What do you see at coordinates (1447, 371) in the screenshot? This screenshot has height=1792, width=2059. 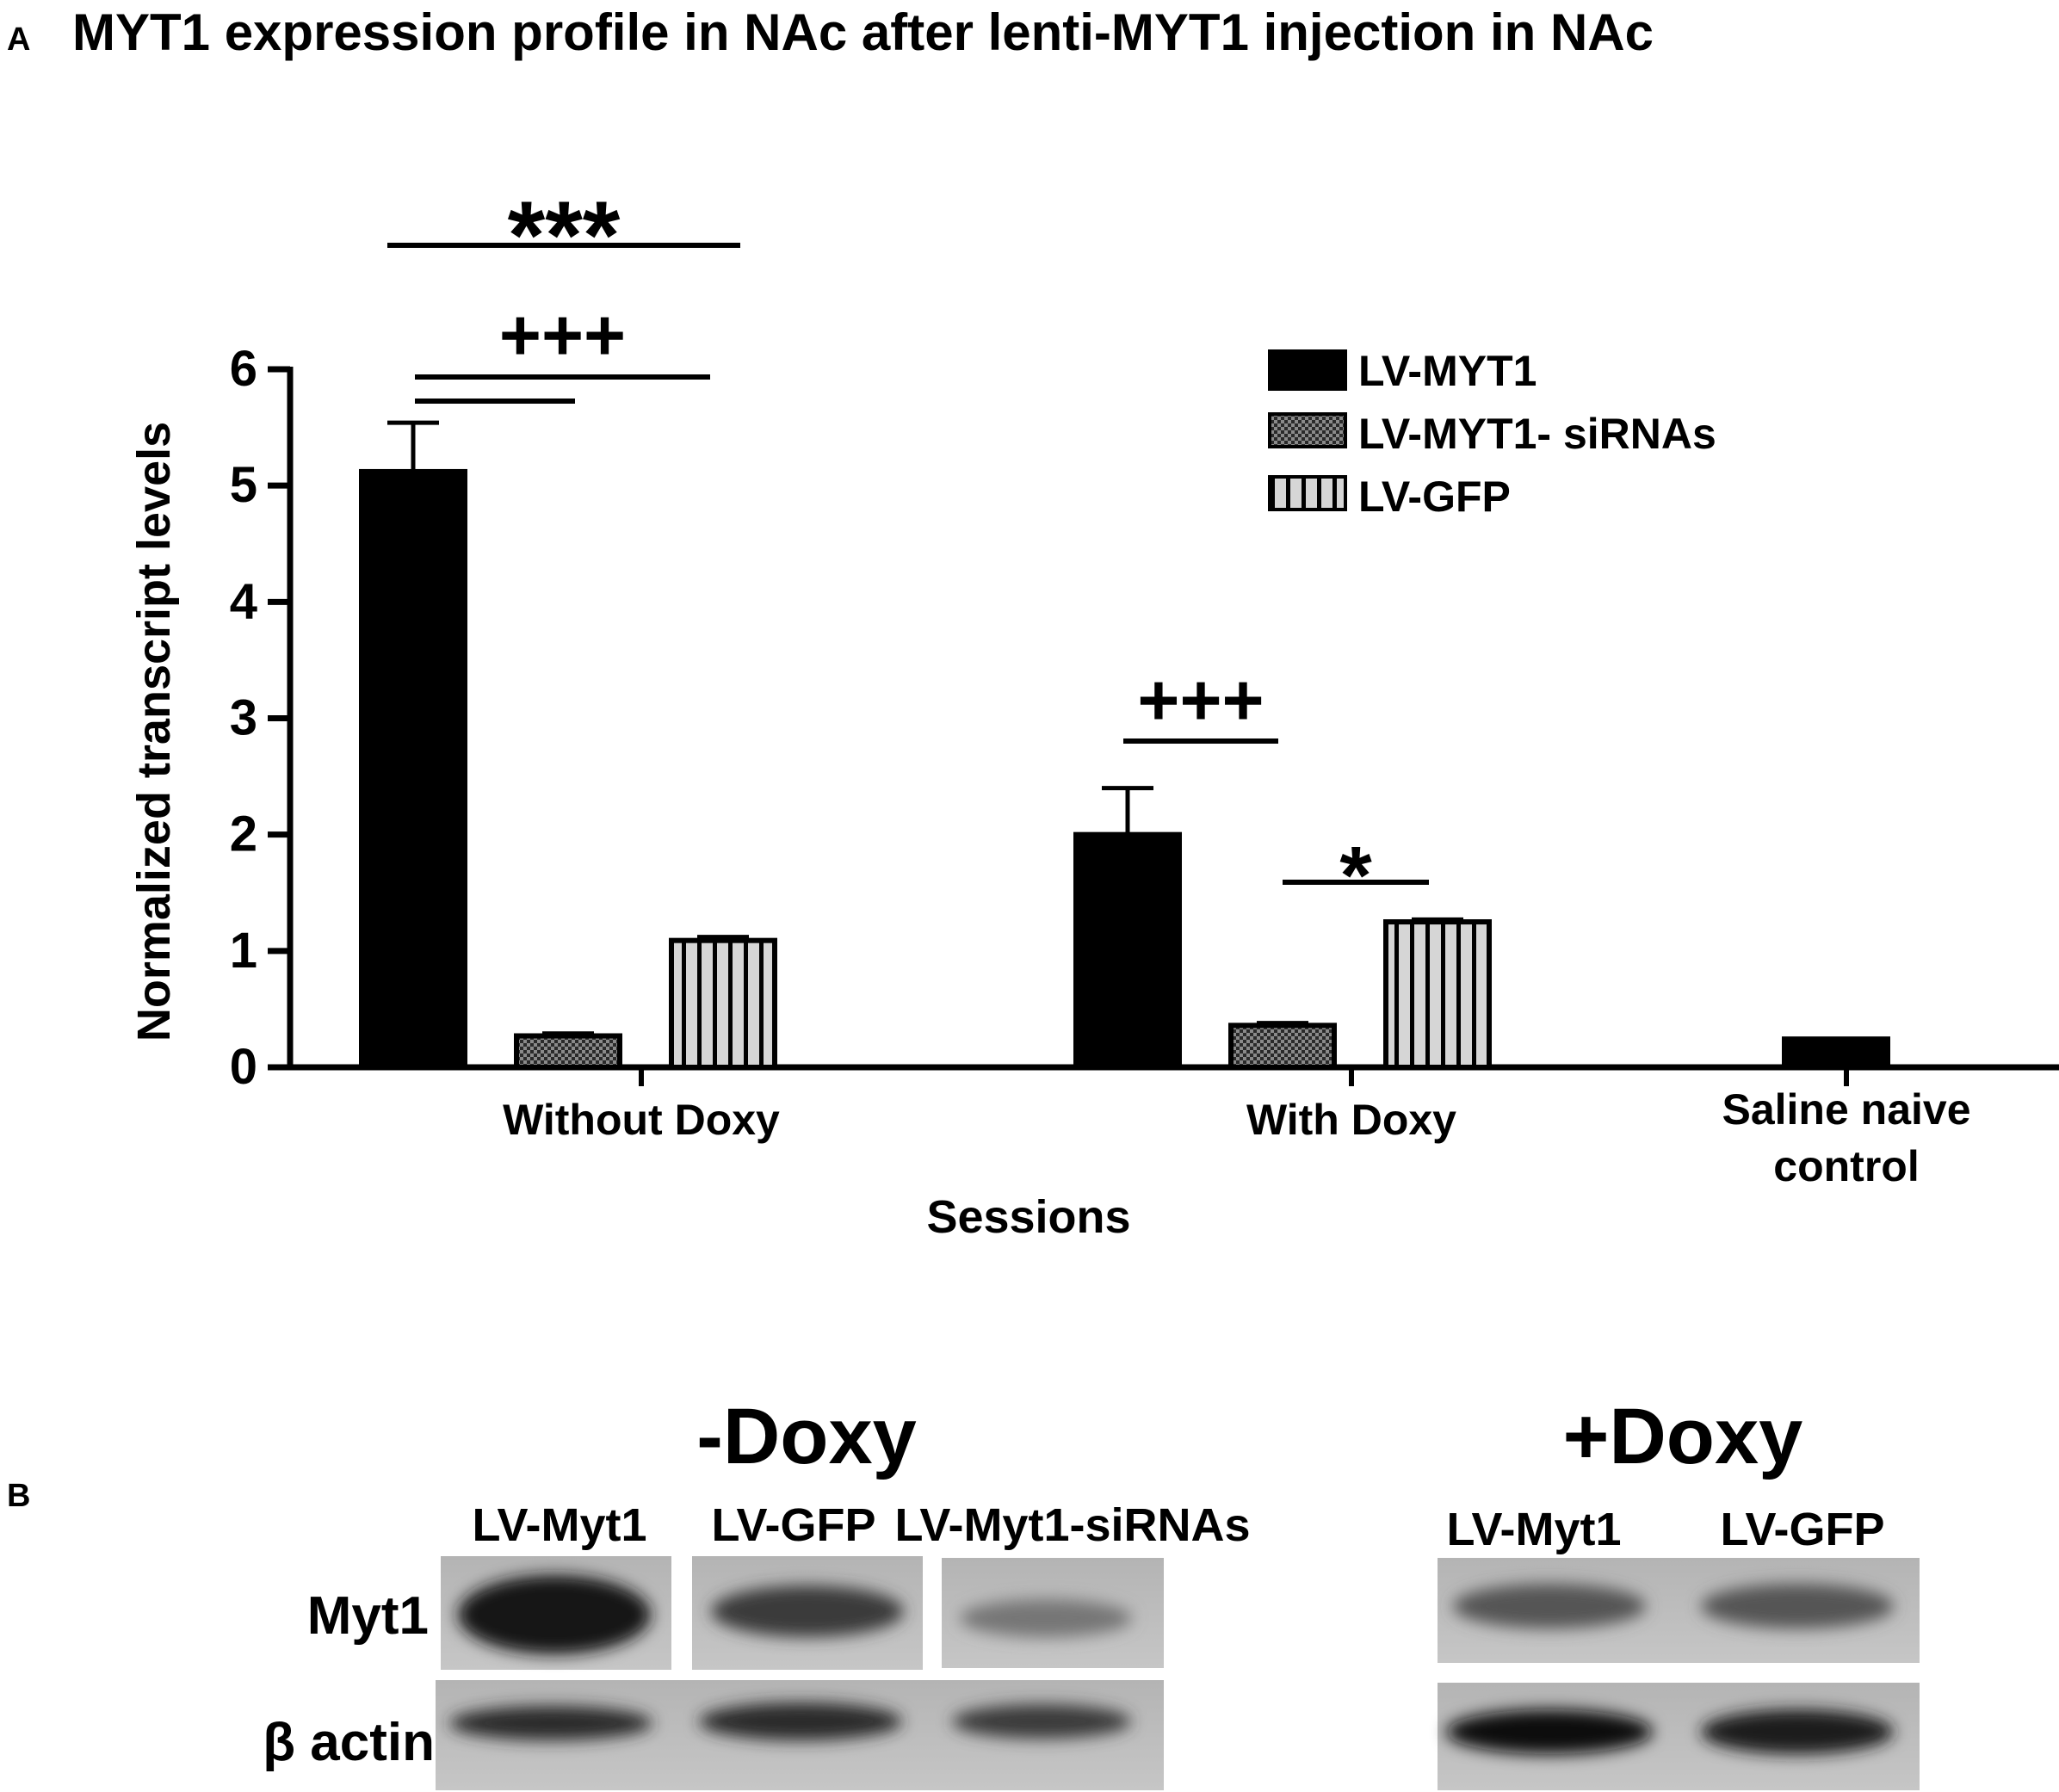 I see `legend-label: LV-MYT1` at bounding box center [1447, 371].